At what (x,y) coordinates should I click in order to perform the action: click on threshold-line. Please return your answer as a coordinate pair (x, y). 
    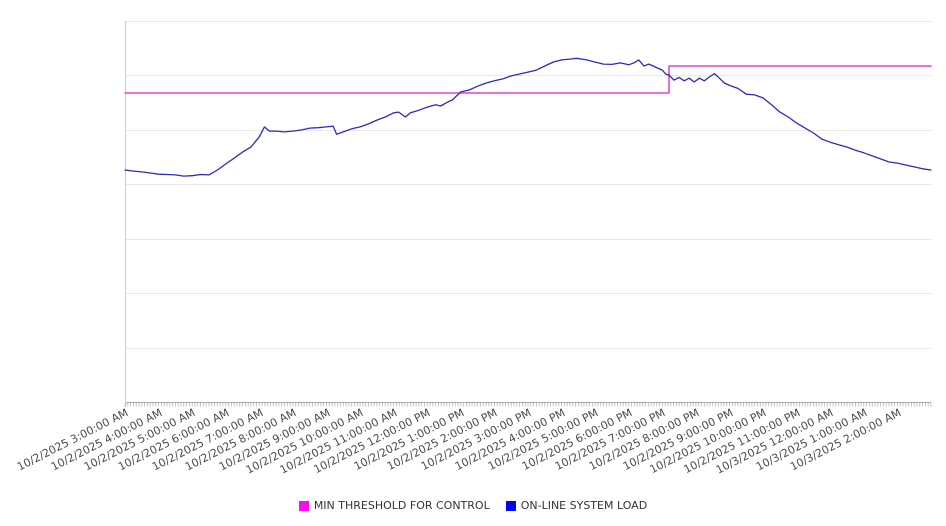
    Looking at the image, I should click on (528, 79).